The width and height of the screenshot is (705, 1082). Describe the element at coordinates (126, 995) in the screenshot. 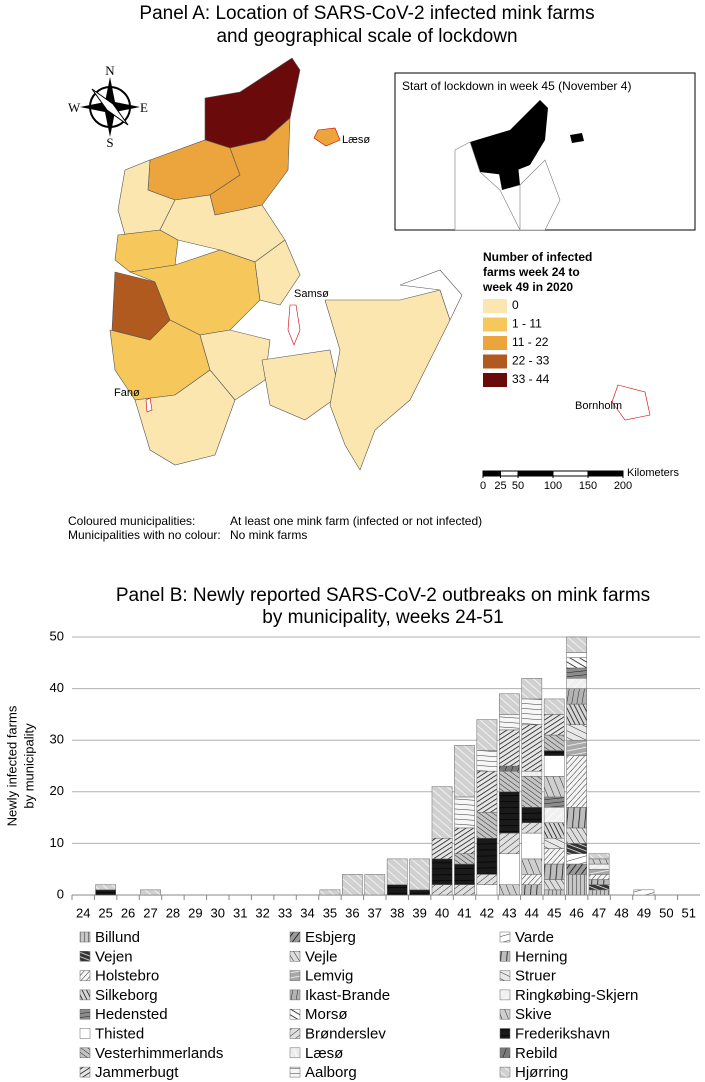

I see `legend-label: Silkeborg` at that location.